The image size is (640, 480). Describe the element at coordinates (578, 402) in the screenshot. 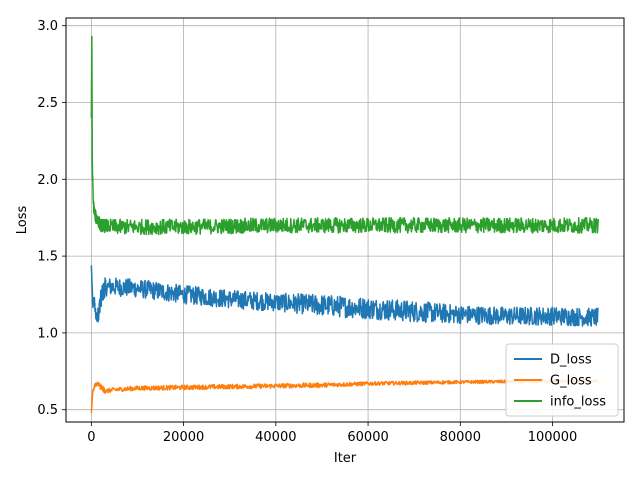

I see `legend-label: info_loss` at that location.